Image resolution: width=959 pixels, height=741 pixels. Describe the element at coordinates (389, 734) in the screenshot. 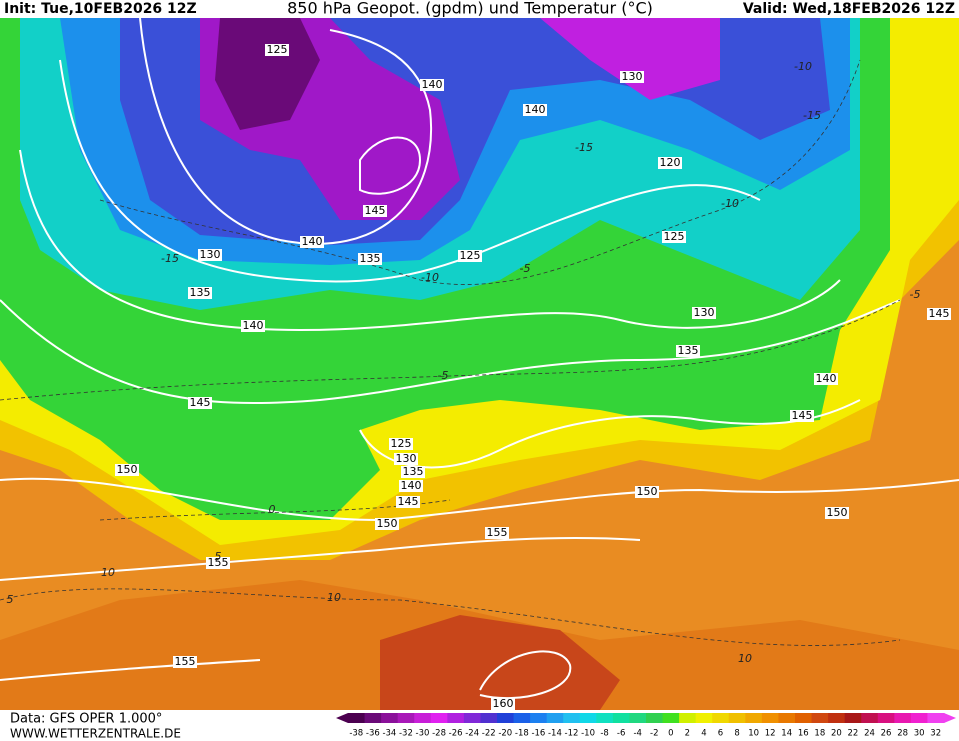

I see `color-bar-label: -34` at that location.